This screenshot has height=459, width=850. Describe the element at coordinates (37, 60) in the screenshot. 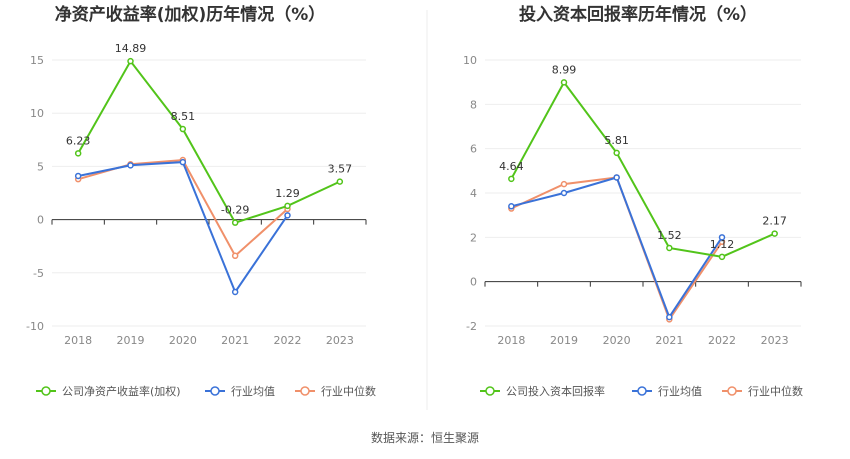

I see `y-tick-label: 15` at that location.